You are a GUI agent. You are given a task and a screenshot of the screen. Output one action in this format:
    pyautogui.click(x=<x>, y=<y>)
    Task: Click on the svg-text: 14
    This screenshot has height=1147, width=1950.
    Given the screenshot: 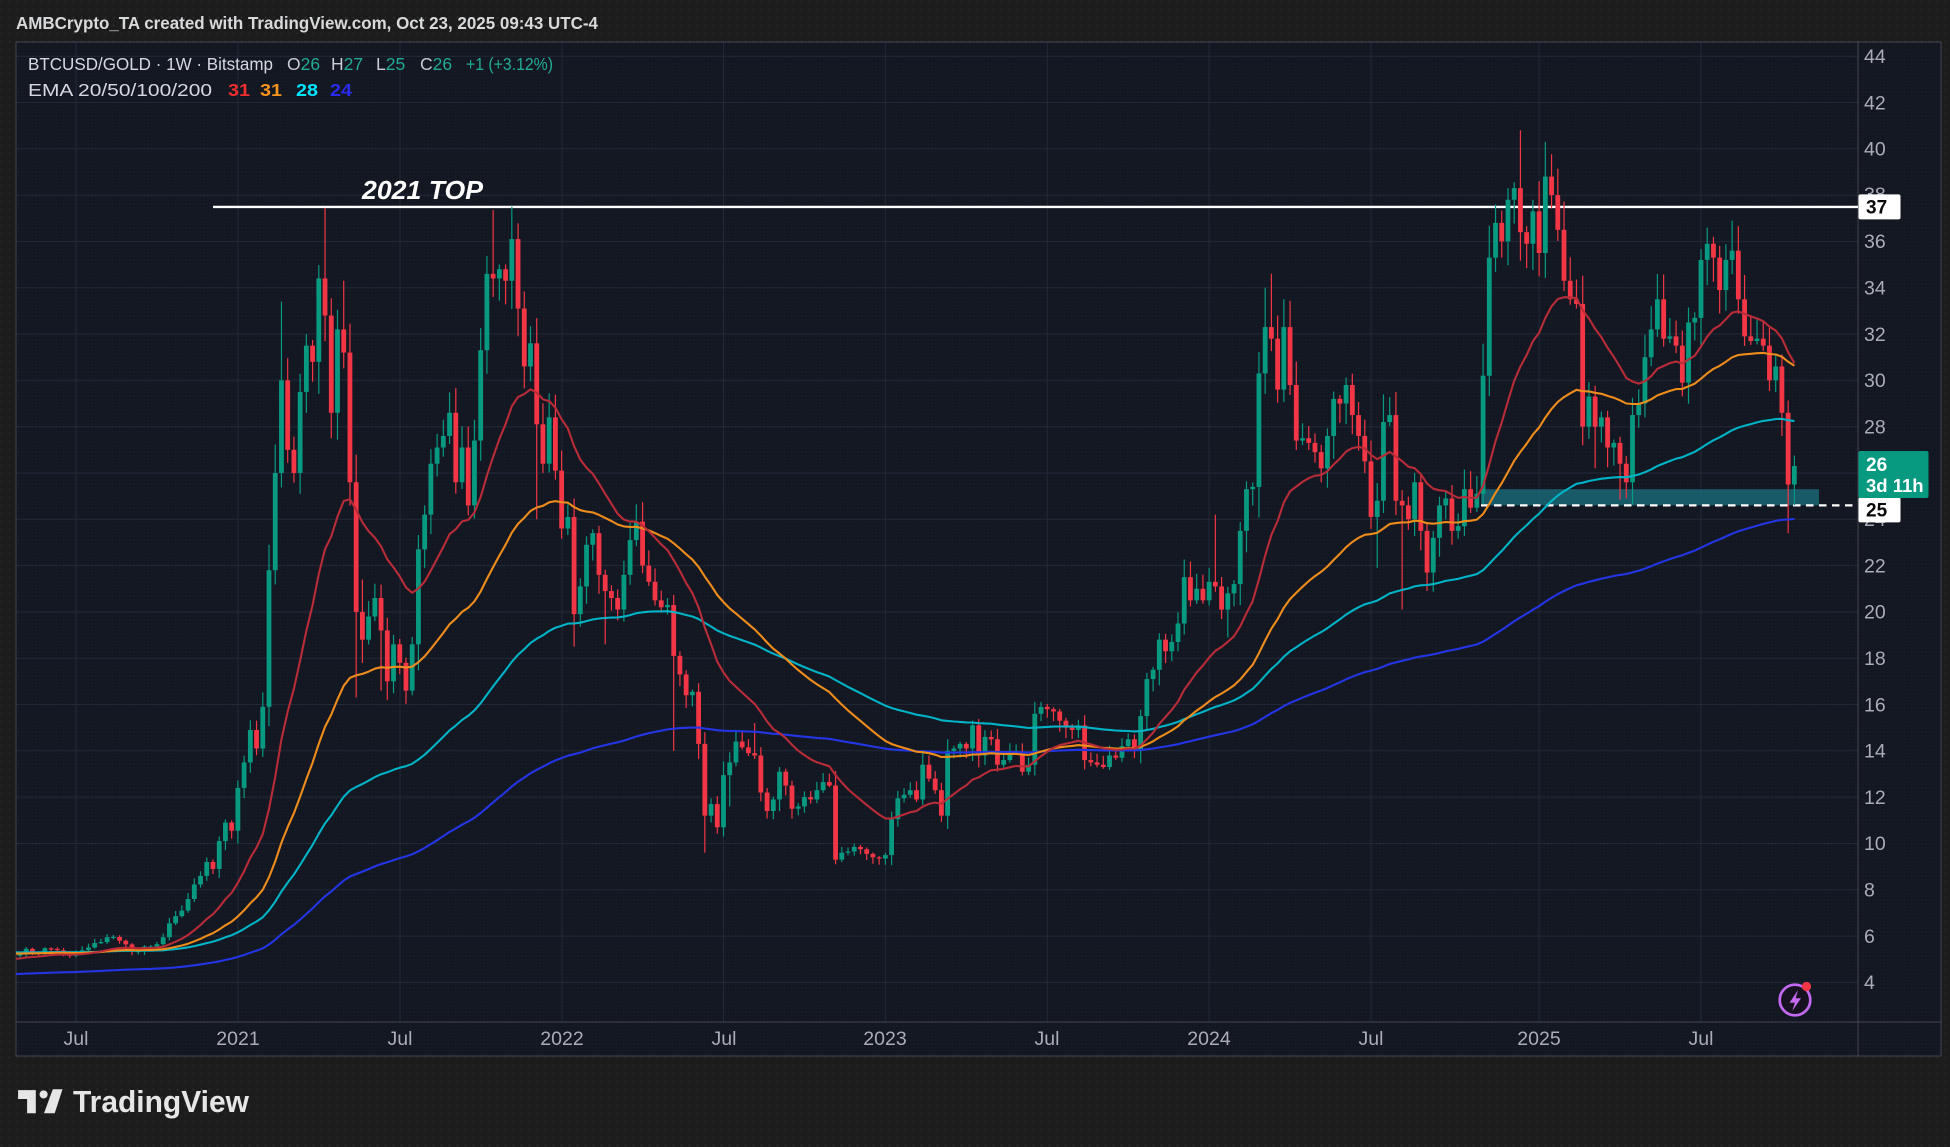 What is the action you would take?
    pyautogui.click(x=1875, y=752)
    